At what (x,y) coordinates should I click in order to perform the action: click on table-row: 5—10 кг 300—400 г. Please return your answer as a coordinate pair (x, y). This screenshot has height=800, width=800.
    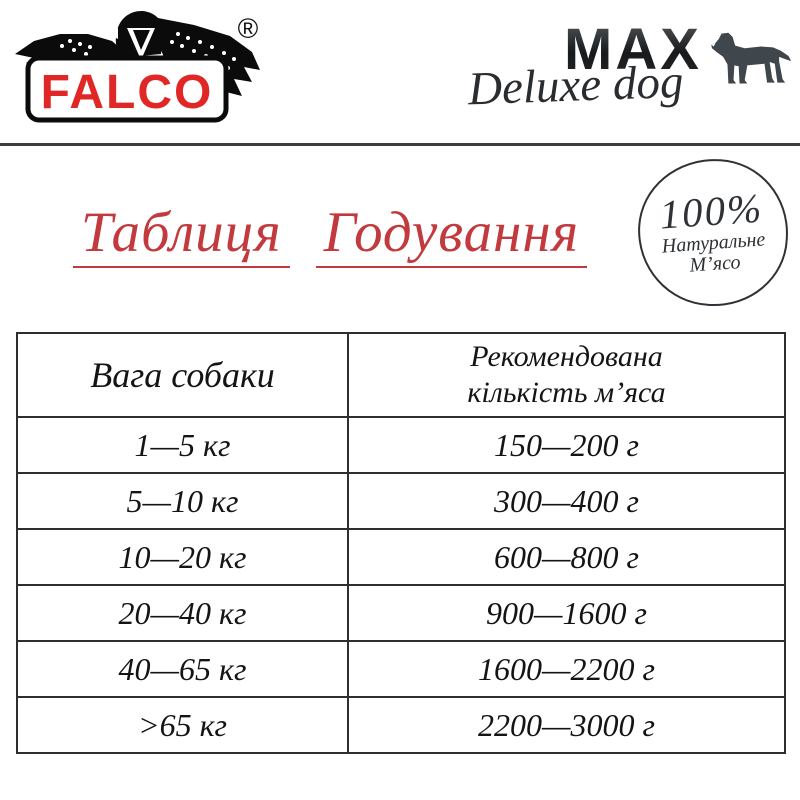
    Looking at the image, I should click on (401, 501).